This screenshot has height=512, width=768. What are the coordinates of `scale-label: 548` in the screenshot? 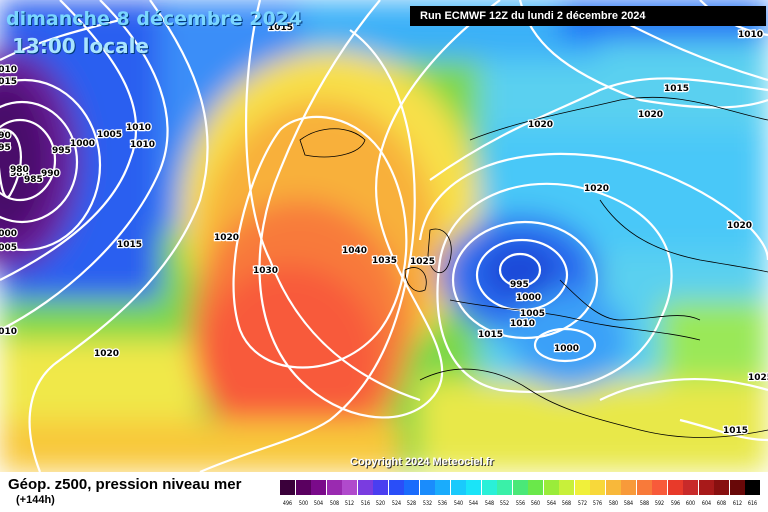 It's located at (489, 503).